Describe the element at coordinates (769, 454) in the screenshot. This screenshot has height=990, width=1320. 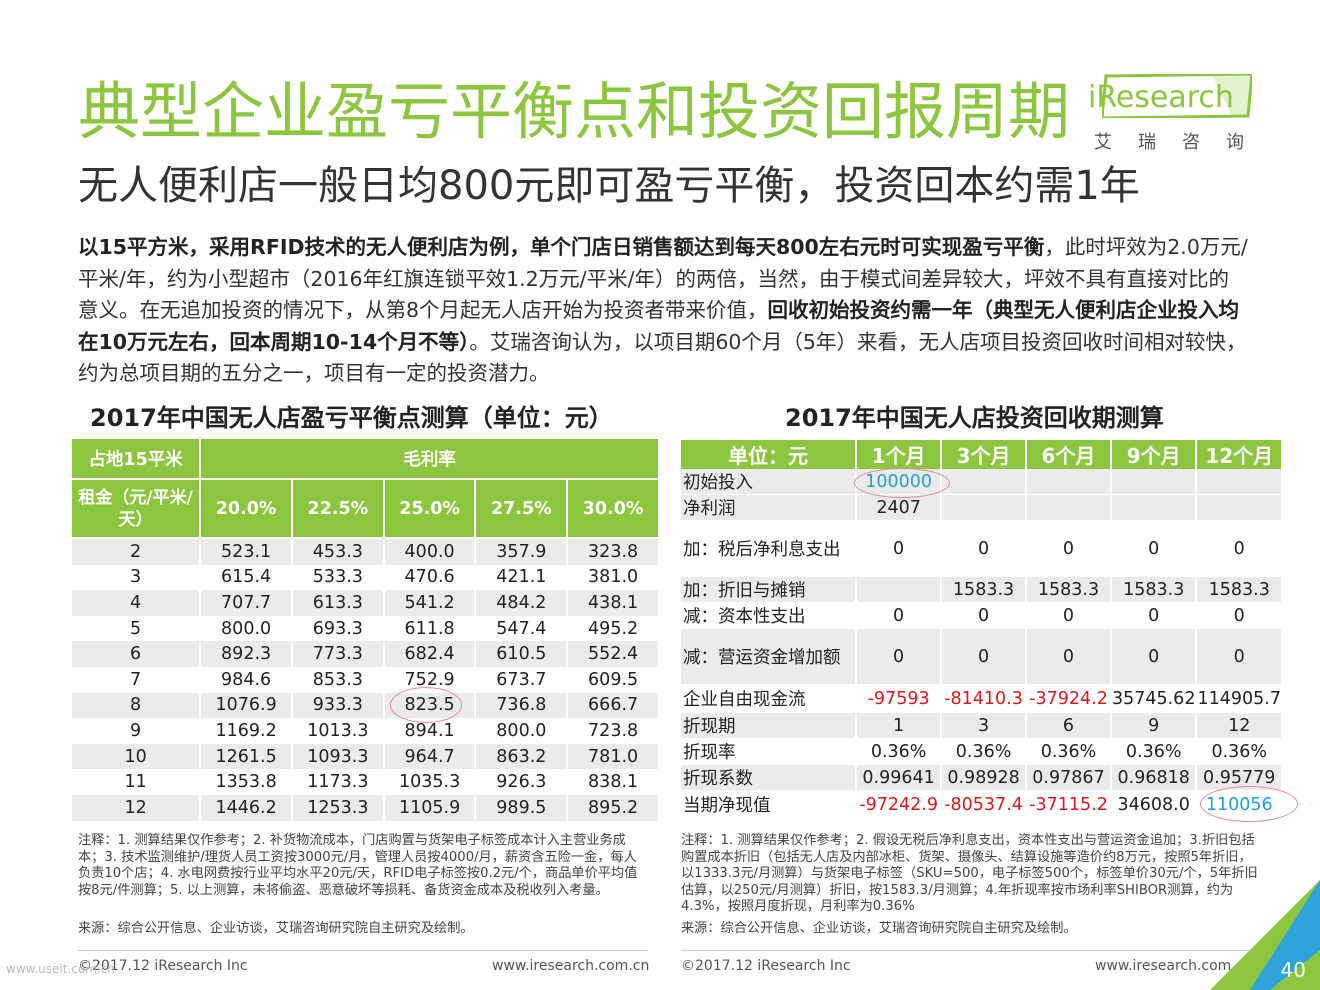
I see `unit-header: 单位：元` at that location.